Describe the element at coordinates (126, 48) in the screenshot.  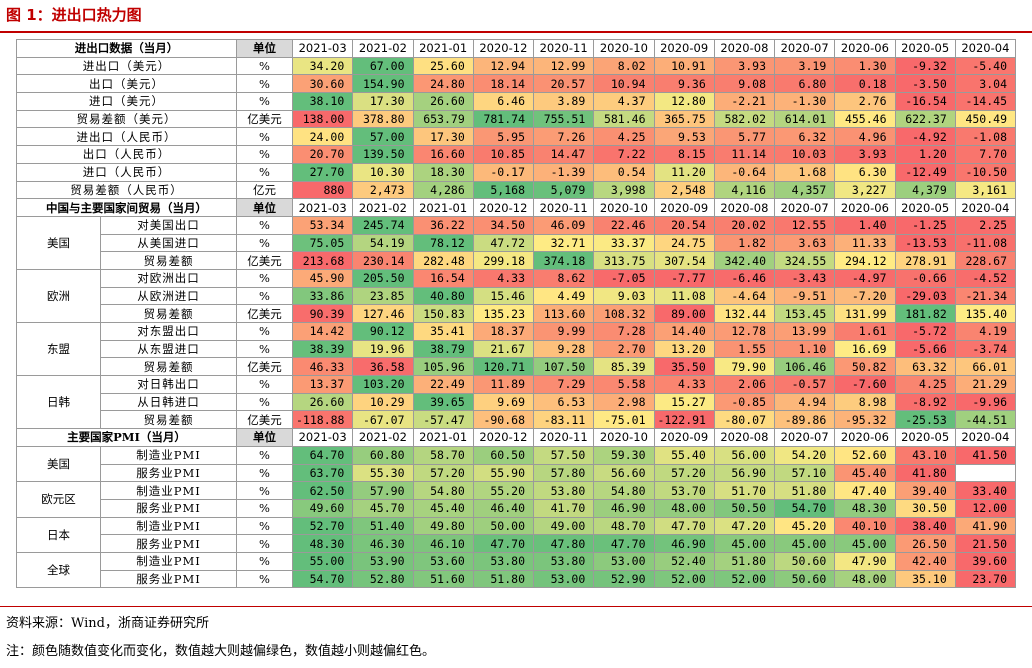
I see `section-title: 进出口数据（当月）` at that location.